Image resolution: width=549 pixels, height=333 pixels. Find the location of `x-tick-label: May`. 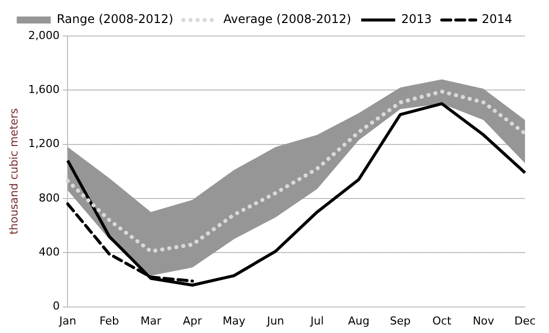

x-tick-label: May is located at coordinates (234, 321).